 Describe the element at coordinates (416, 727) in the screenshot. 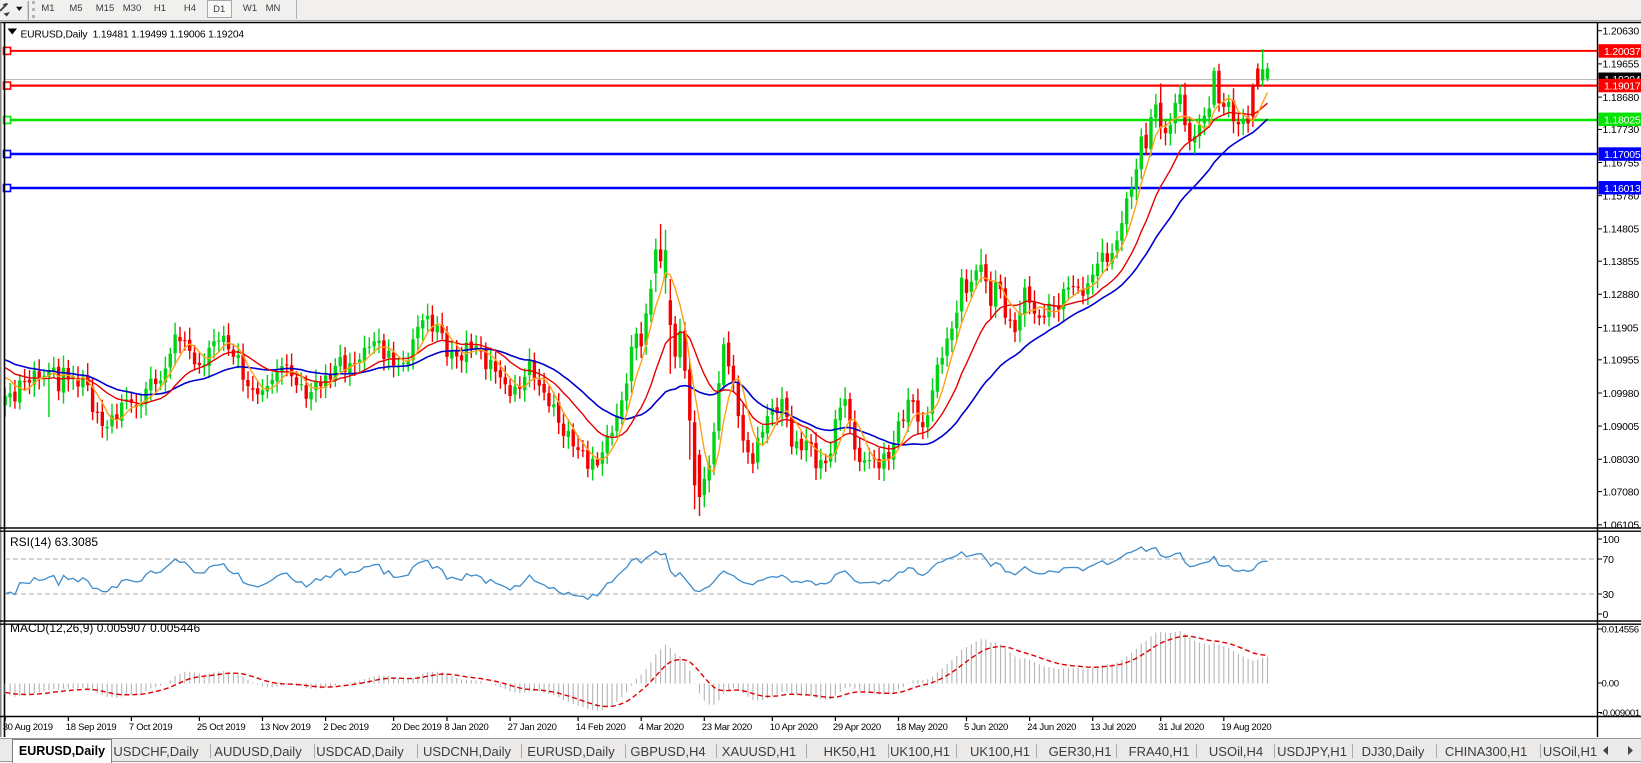

I see `svg-text: 20 Dec 2019` at that location.